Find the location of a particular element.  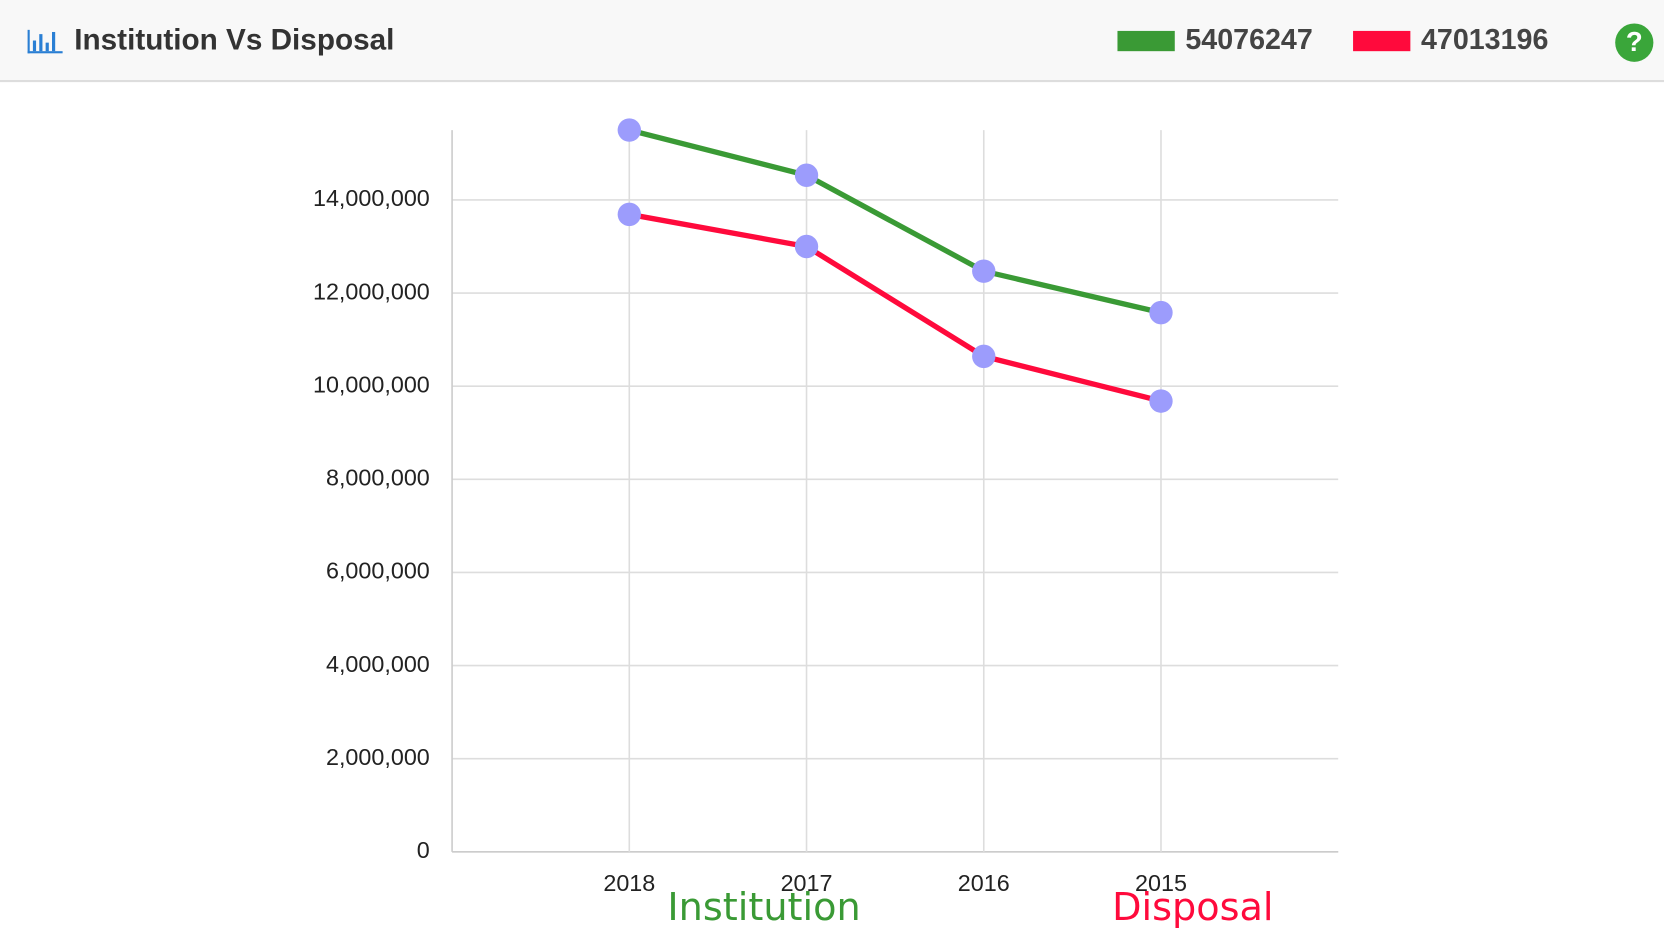

series-label: Disposal is located at coordinates (1192, 907).